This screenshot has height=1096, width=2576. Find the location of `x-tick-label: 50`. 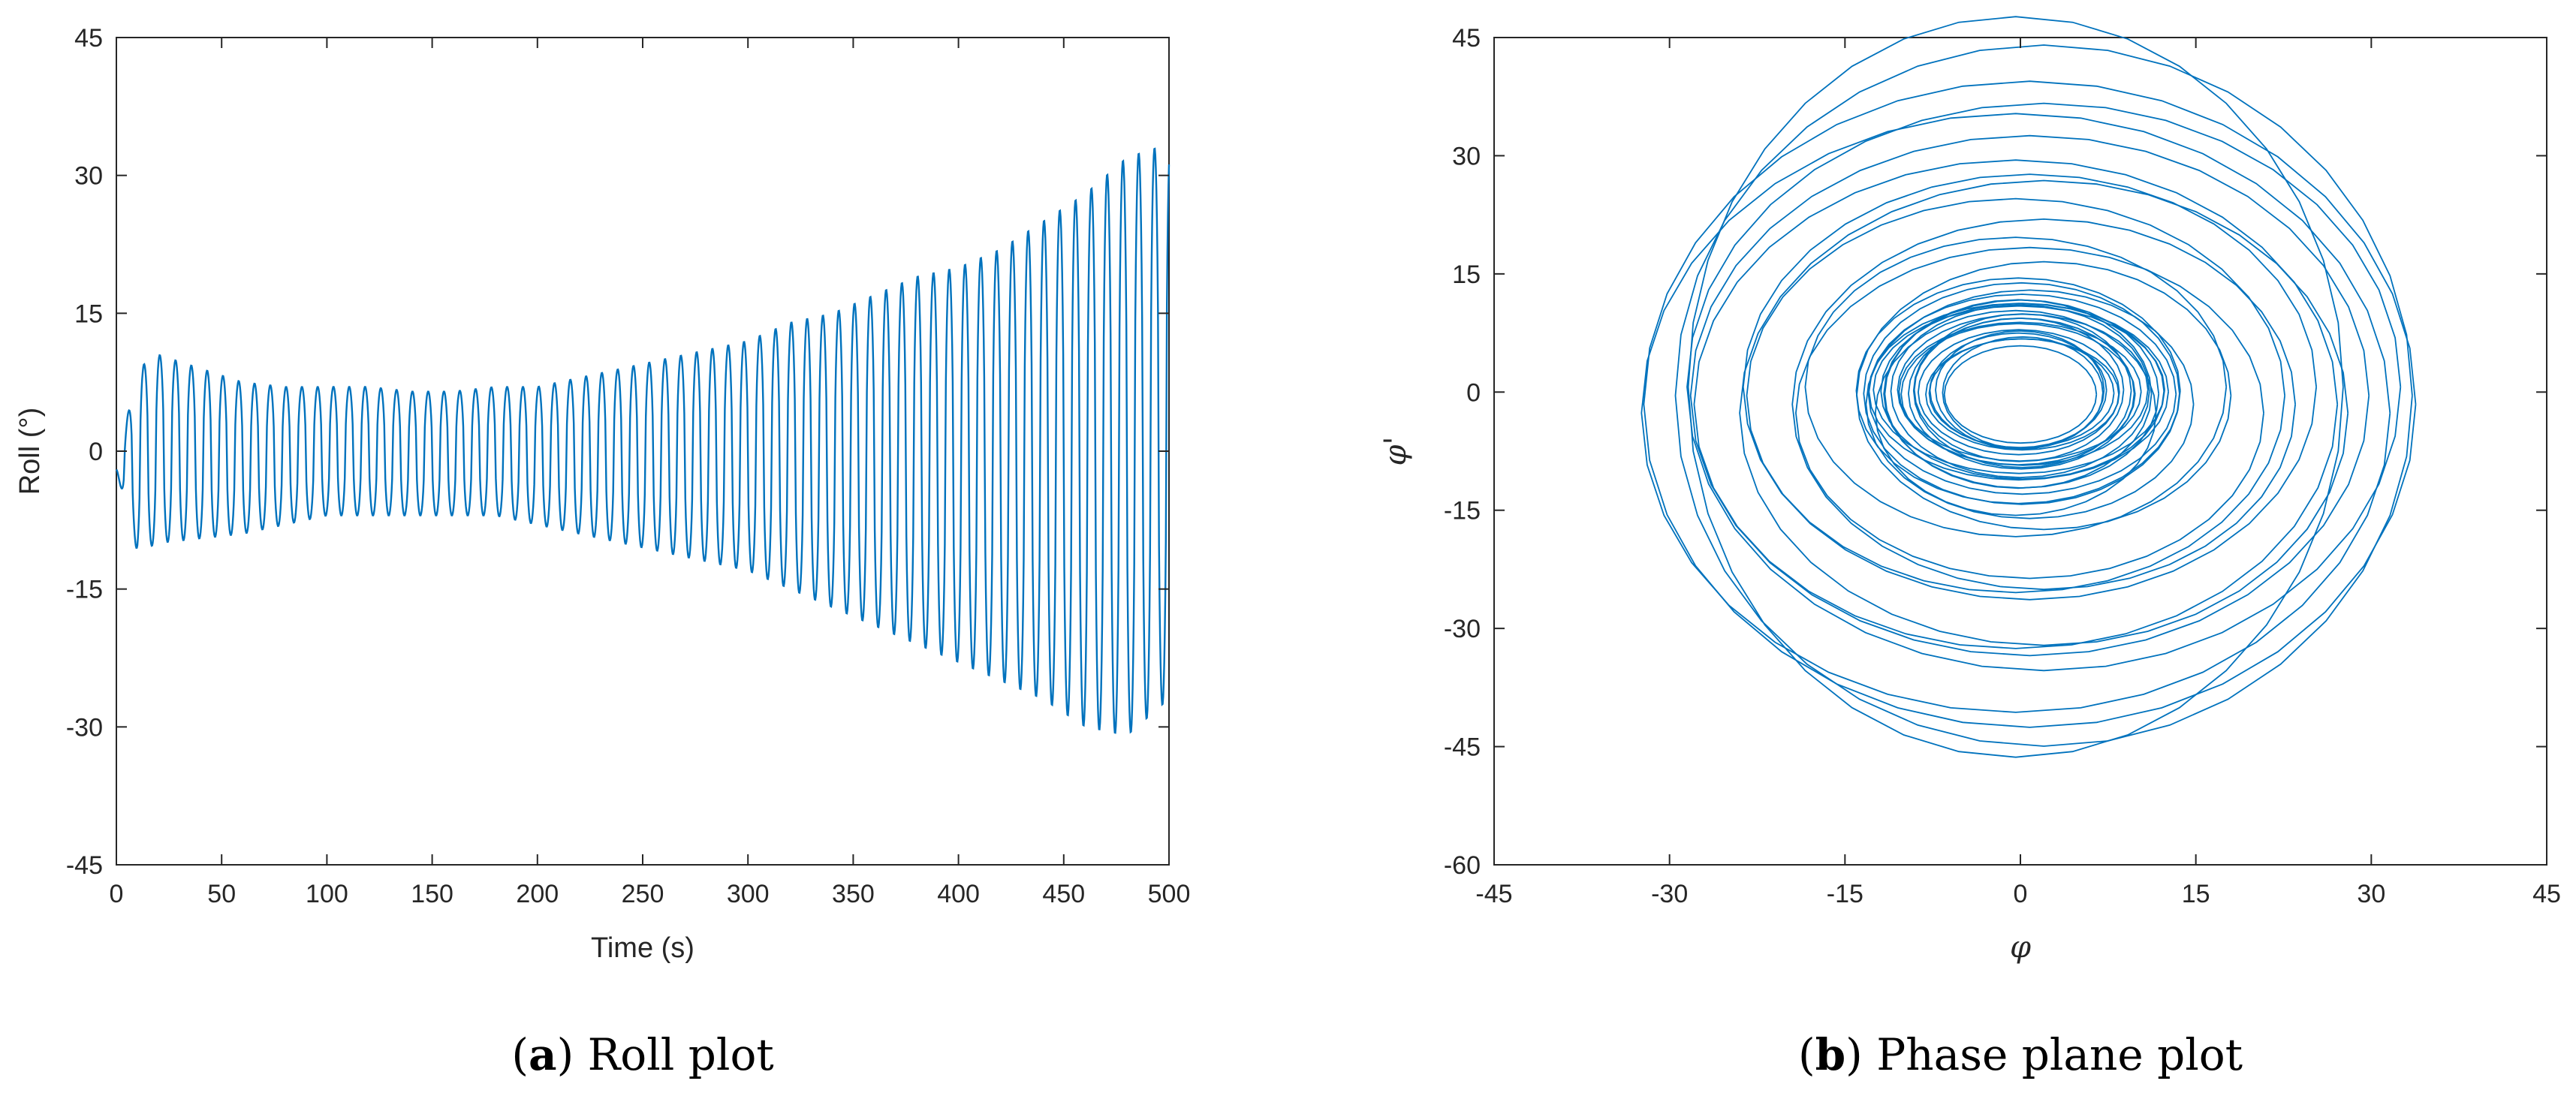

x-tick-label: 50 is located at coordinates (221, 894).